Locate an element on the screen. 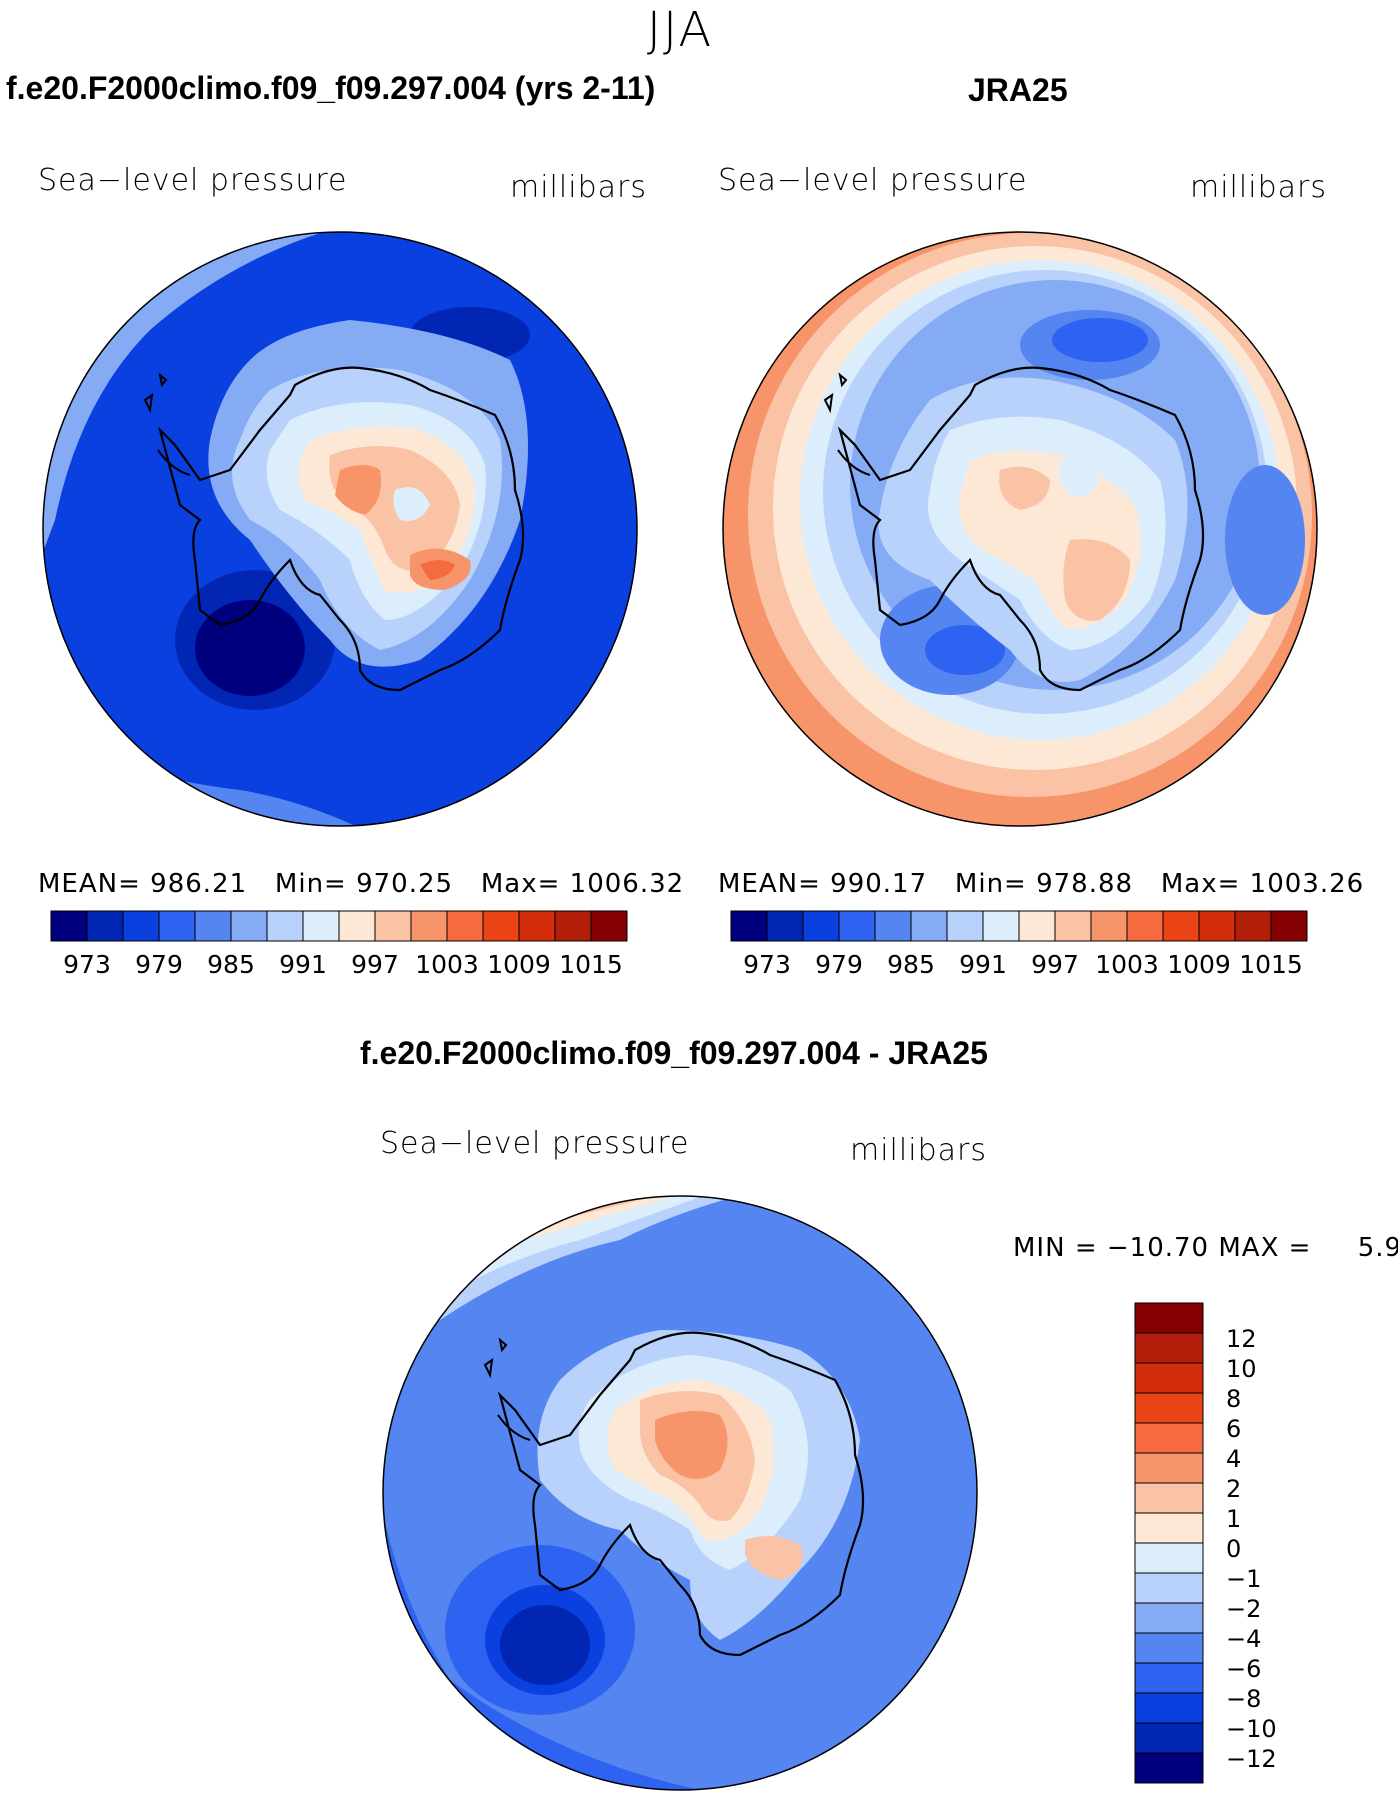 This screenshot has height=1799, width=1398. colorbar-label: 0 is located at coordinates (1234, 1549).